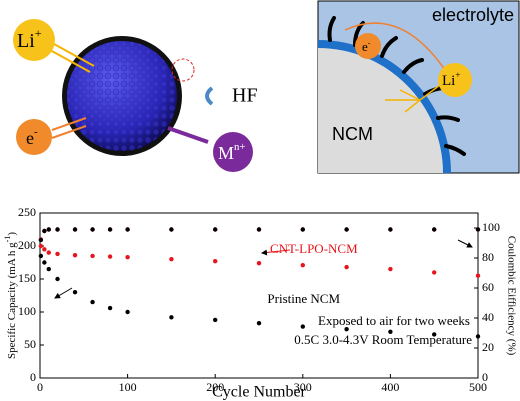 Image resolution: width=520 pixels, height=401 pixels. What do you see at coordinates (27, 245) in the screenshot?
I see `y-tick-label: 200` at bounding box center [27, 245].